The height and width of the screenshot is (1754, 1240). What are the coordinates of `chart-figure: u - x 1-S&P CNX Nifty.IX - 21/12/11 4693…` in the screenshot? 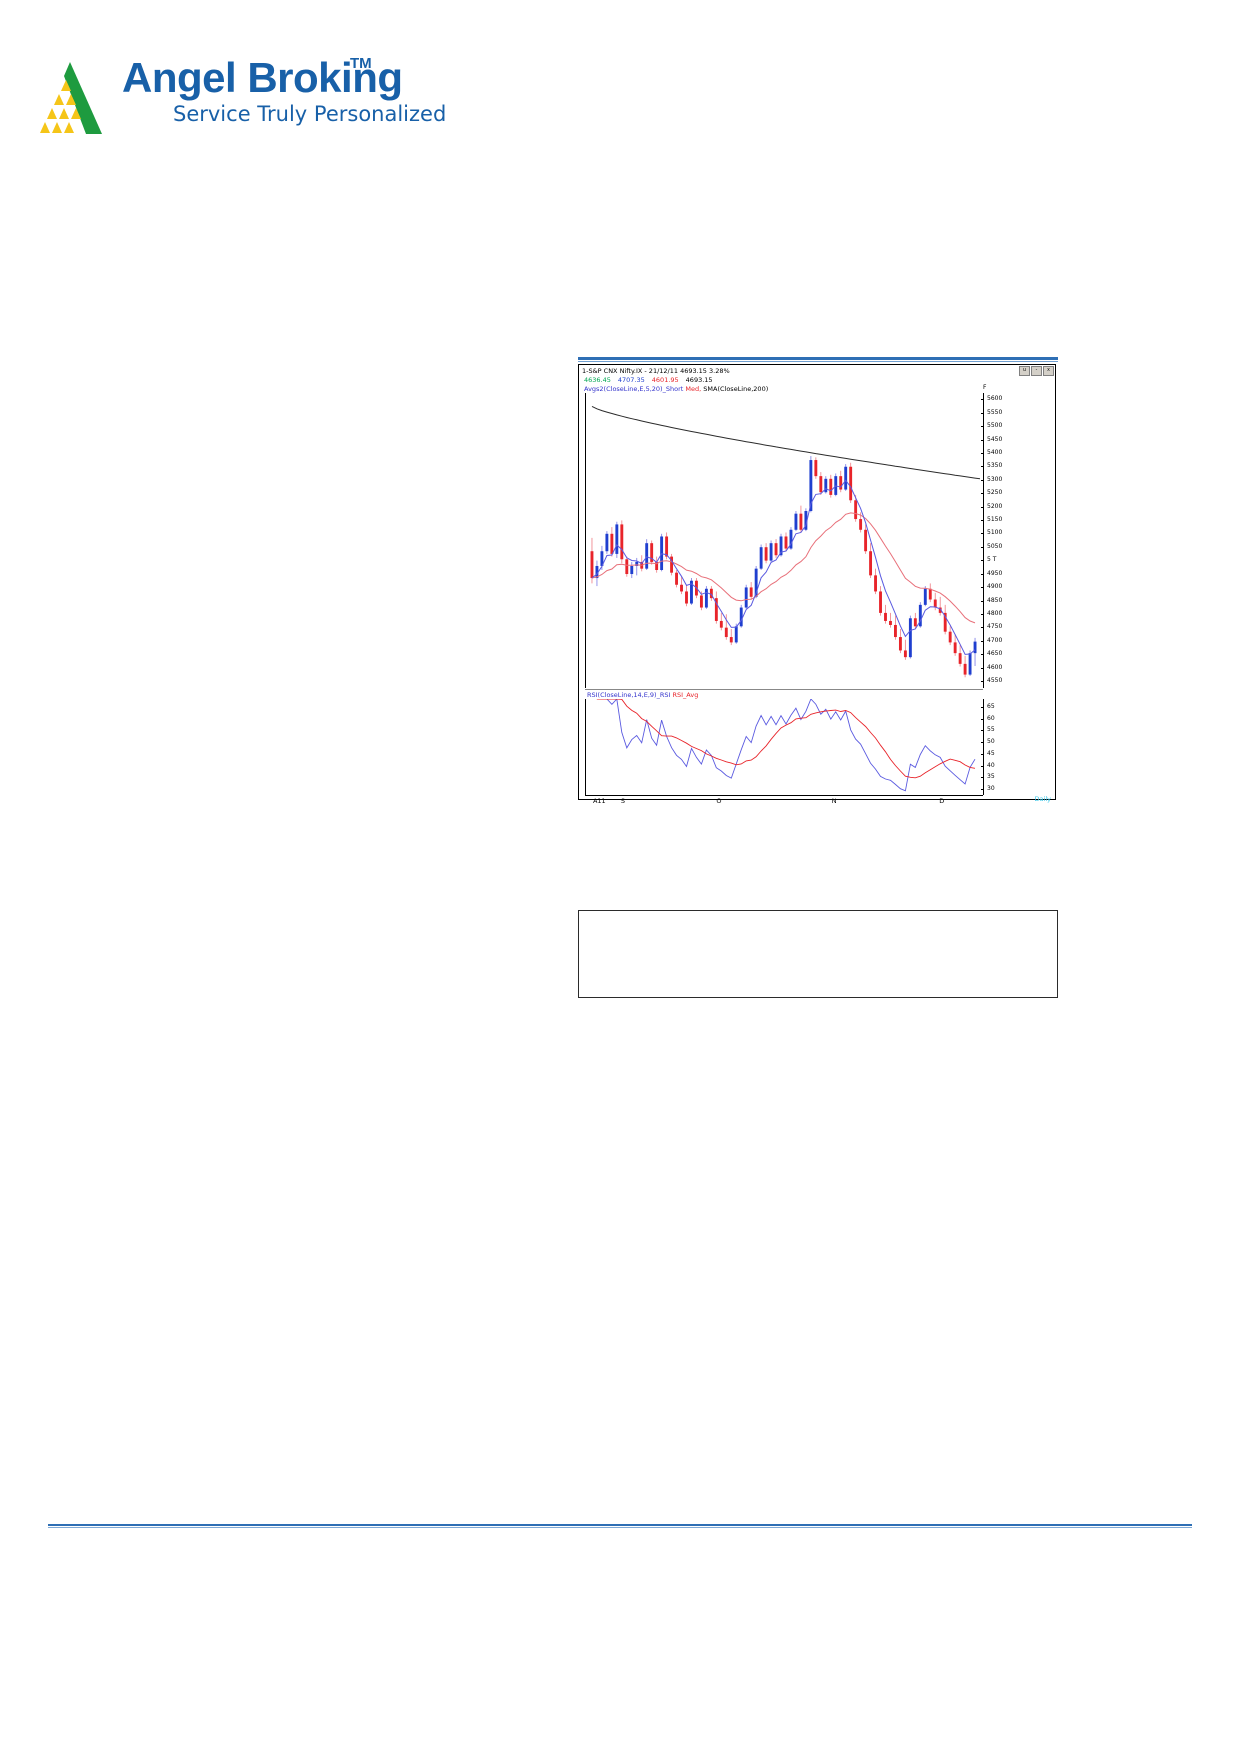 It's located at (818, 581).